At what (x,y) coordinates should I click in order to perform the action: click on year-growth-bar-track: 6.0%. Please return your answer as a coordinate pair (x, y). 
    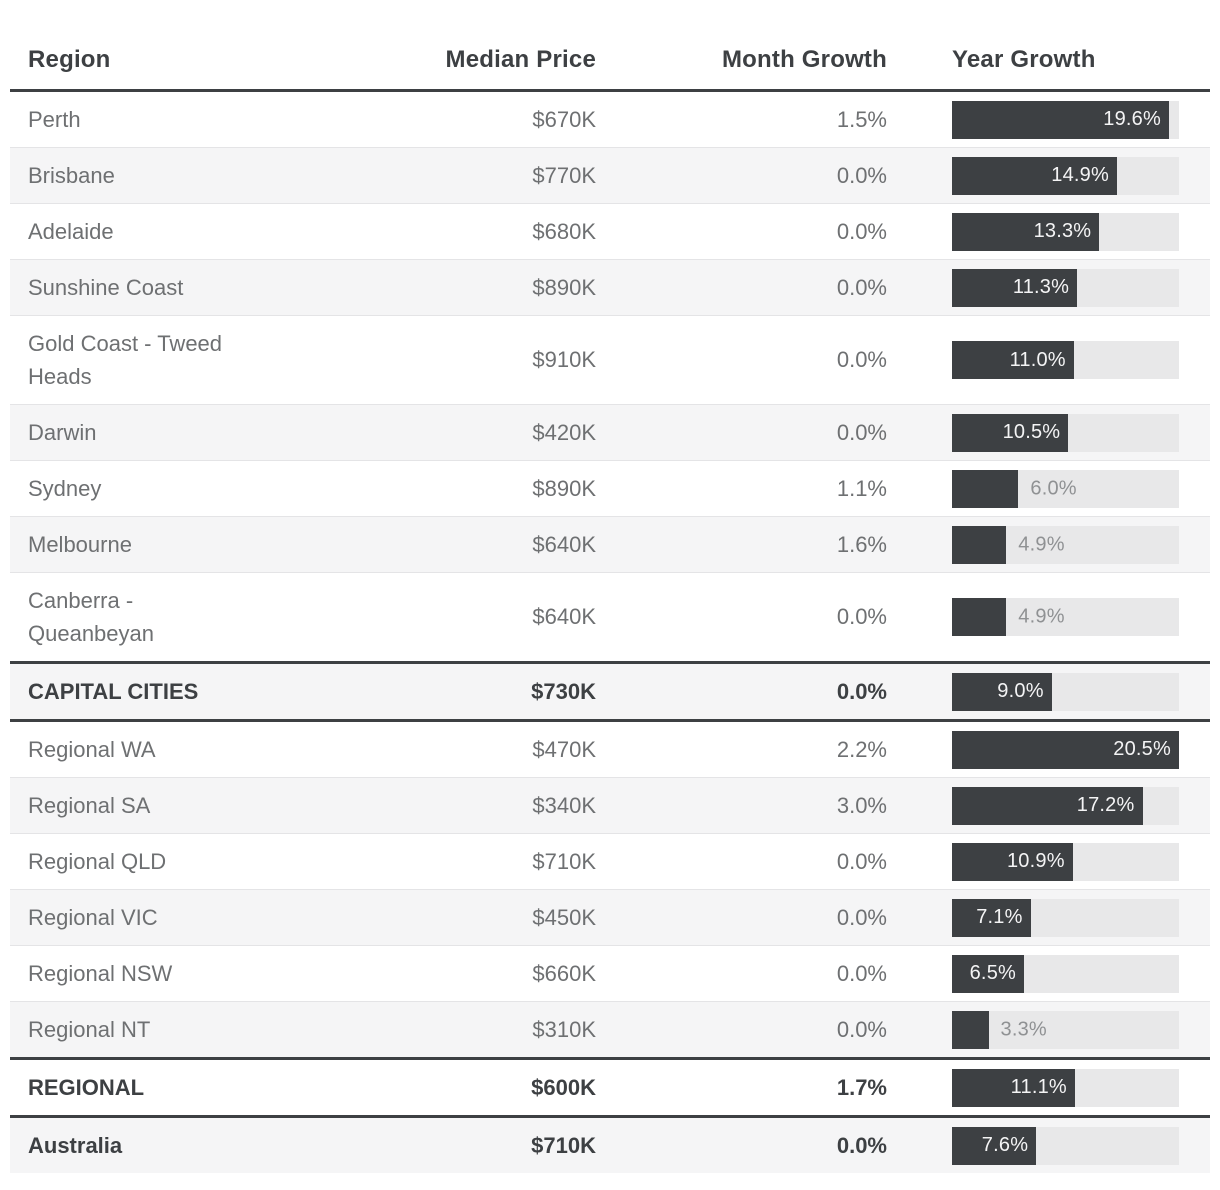
    Looking at the image, I should click on (1065, 488).